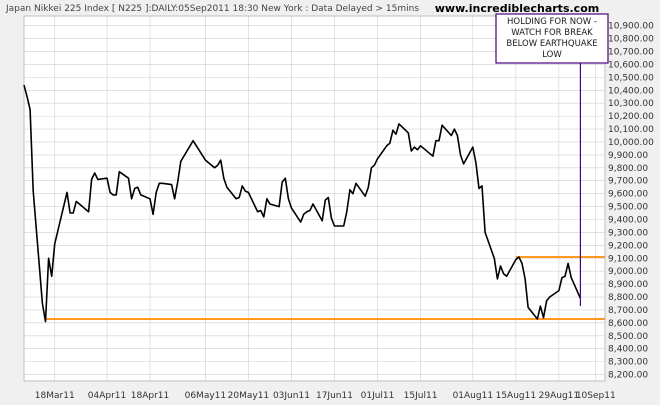 Image resolution: width=660 pixels, height=405 pixels. What do you see at coordinates (559, 396) in the screenshot?
I see `x-tick-label: 29Aug11` at bounding box center [559, 396].